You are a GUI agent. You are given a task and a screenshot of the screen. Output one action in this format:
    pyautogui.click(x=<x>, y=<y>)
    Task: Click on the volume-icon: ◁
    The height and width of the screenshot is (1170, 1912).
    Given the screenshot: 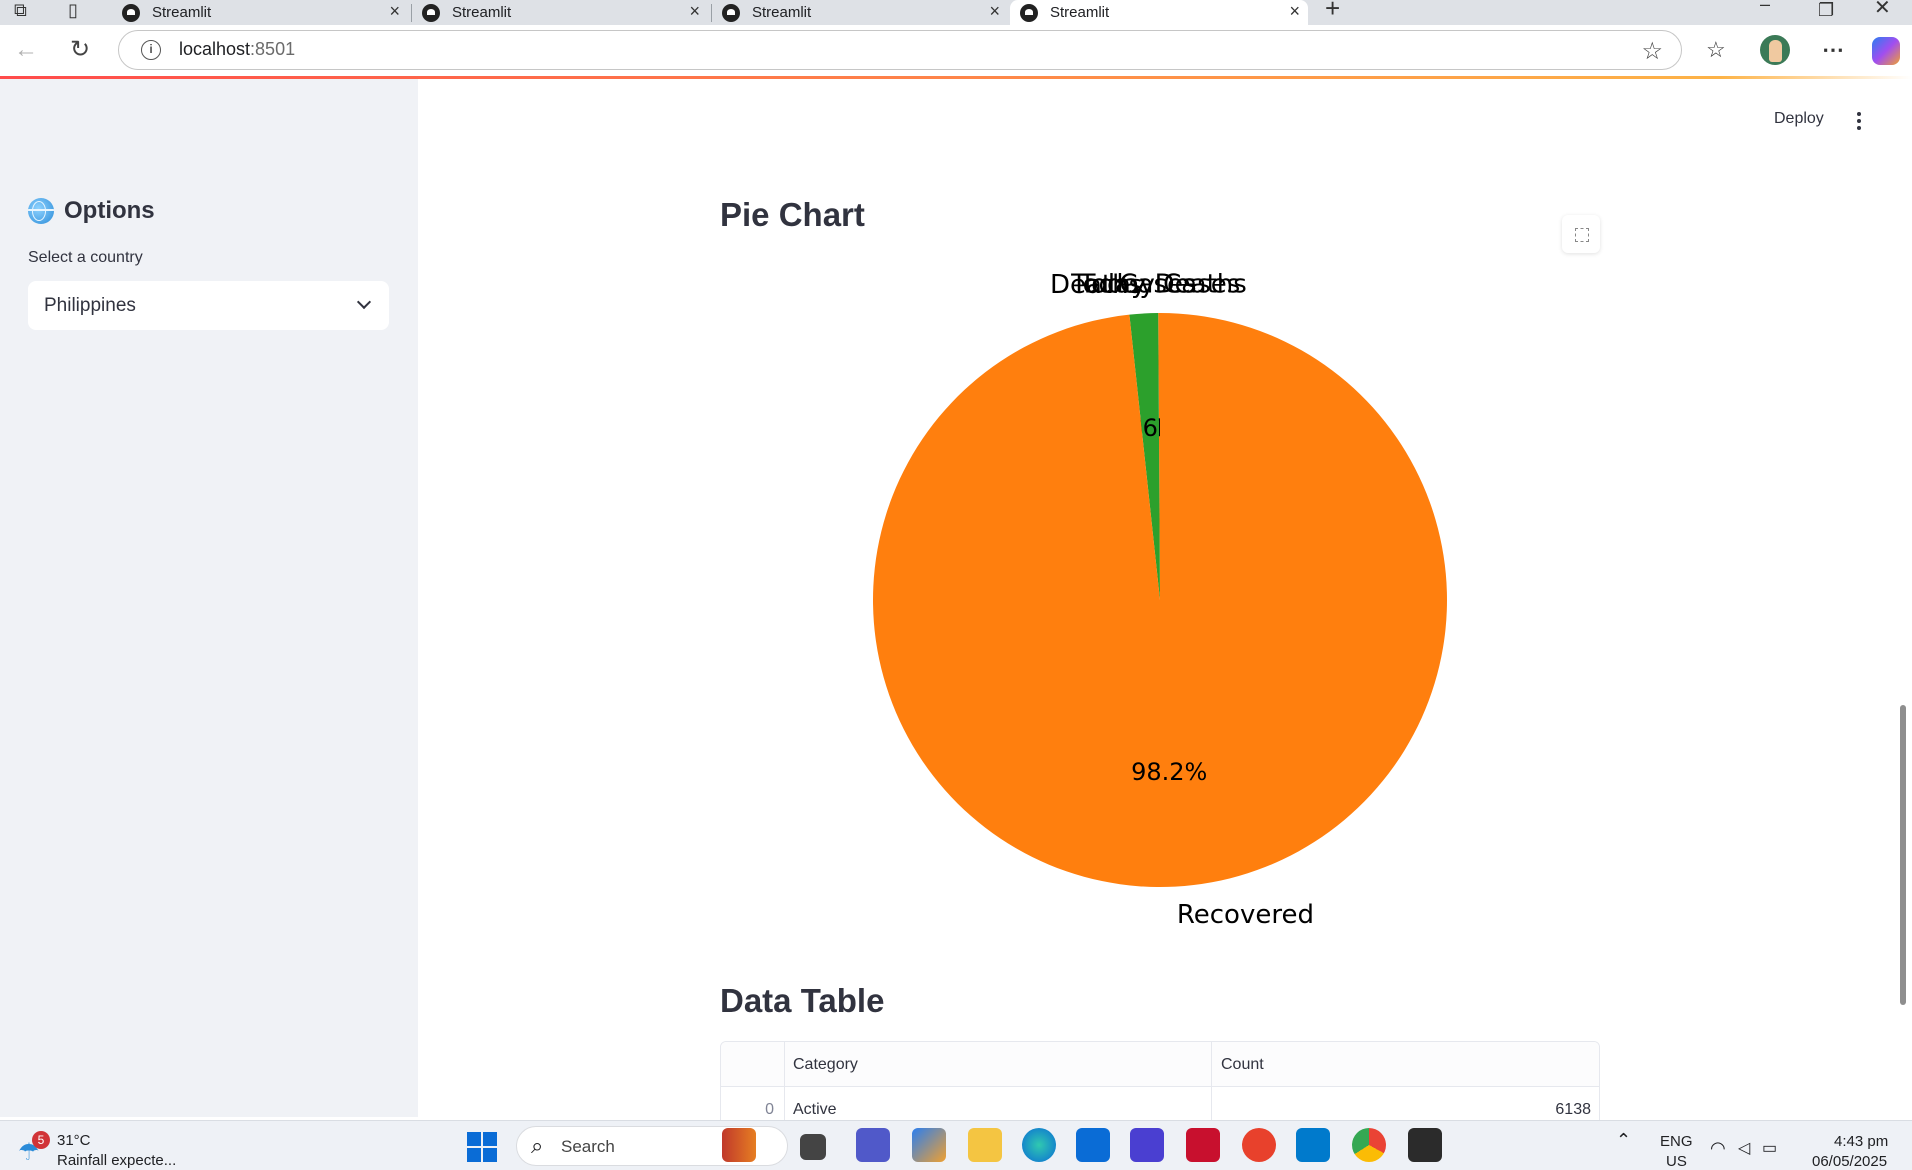 What is the action you would take?
    pyautogui.click(x=1744, y=1148)
    